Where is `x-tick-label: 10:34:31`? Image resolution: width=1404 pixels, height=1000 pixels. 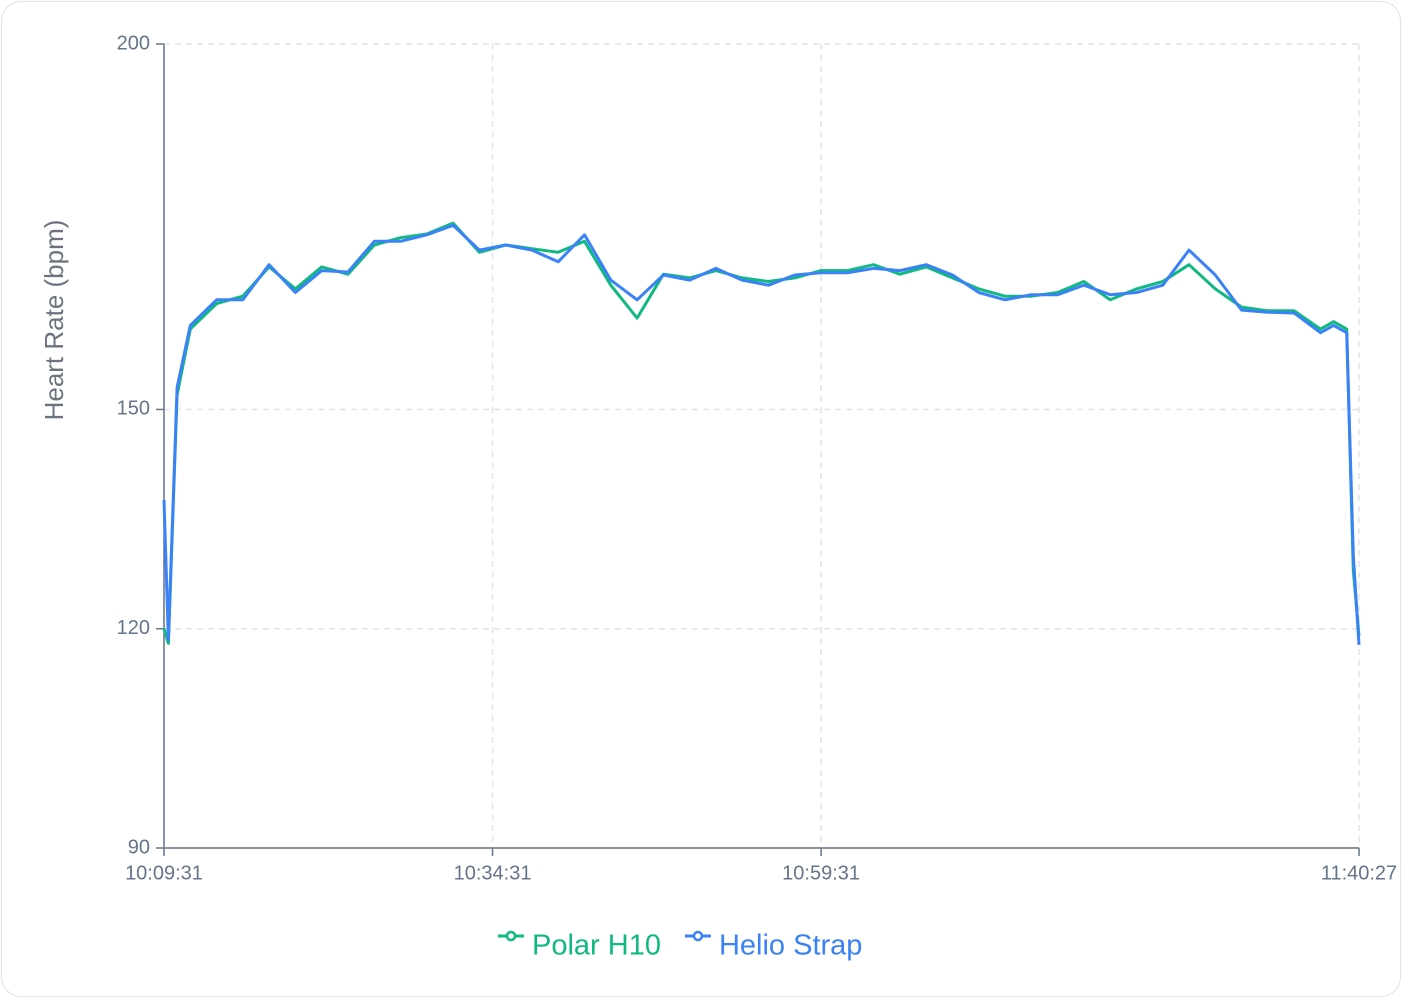 x-tick-label: 10:34:31 is located at coordinates (493, 873).